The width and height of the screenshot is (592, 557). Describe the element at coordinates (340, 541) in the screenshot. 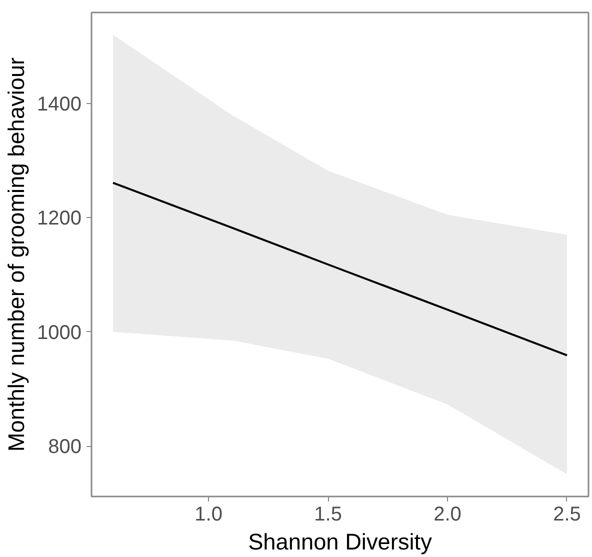

I see `x-axis-title: Shannon Diversity` at that location.